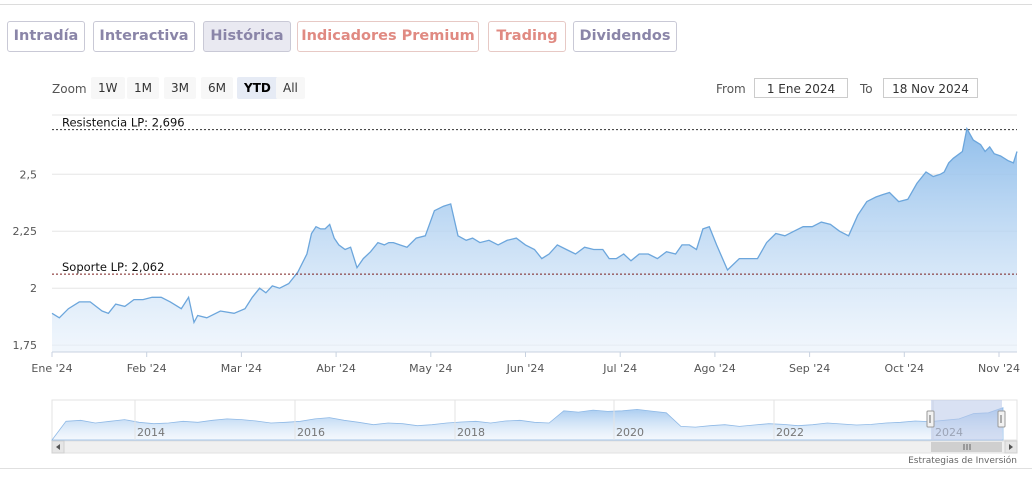 The width and height of the screenshot is (1032, 477). What do you see at coordinates (143, 88) in the screenshot?
I see `zoom-1m-button: 1M` at bounding box center [143, 88].